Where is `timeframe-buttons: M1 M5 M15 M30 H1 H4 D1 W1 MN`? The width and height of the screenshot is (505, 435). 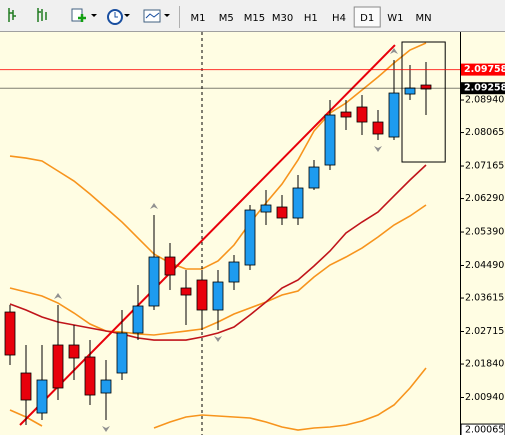 timeframe-buttons: M1 M5 M15 M30 H1 H4 D1 W1 MN is located at coordinates (311, 17).